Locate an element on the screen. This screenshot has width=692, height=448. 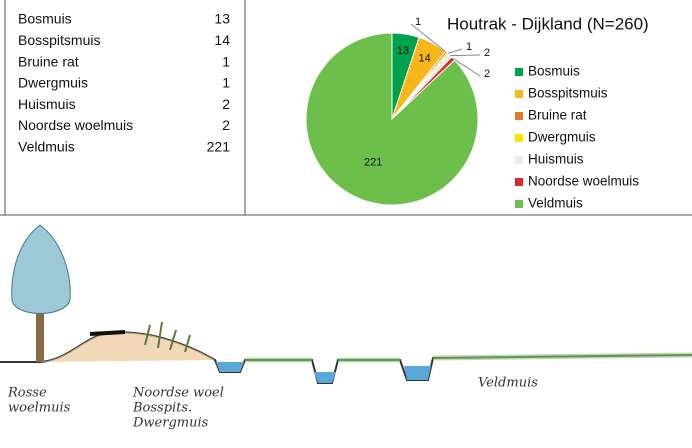
hill is located at coordinates (127, 347).